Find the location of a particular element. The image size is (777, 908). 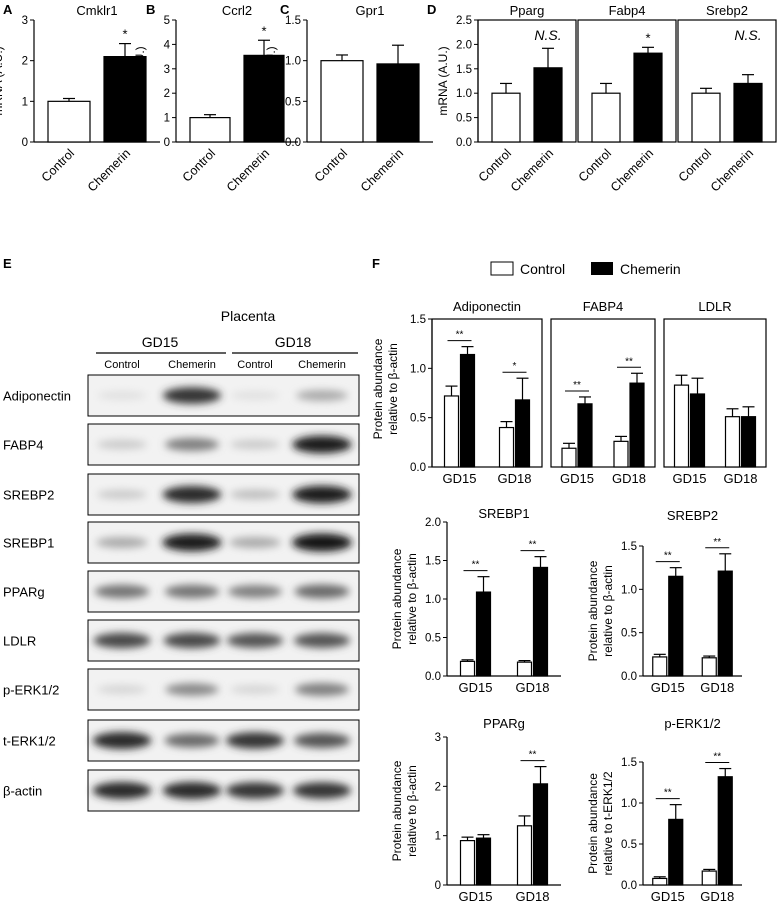

blot-row-label: PPARg is located at coordinates (24, 592).